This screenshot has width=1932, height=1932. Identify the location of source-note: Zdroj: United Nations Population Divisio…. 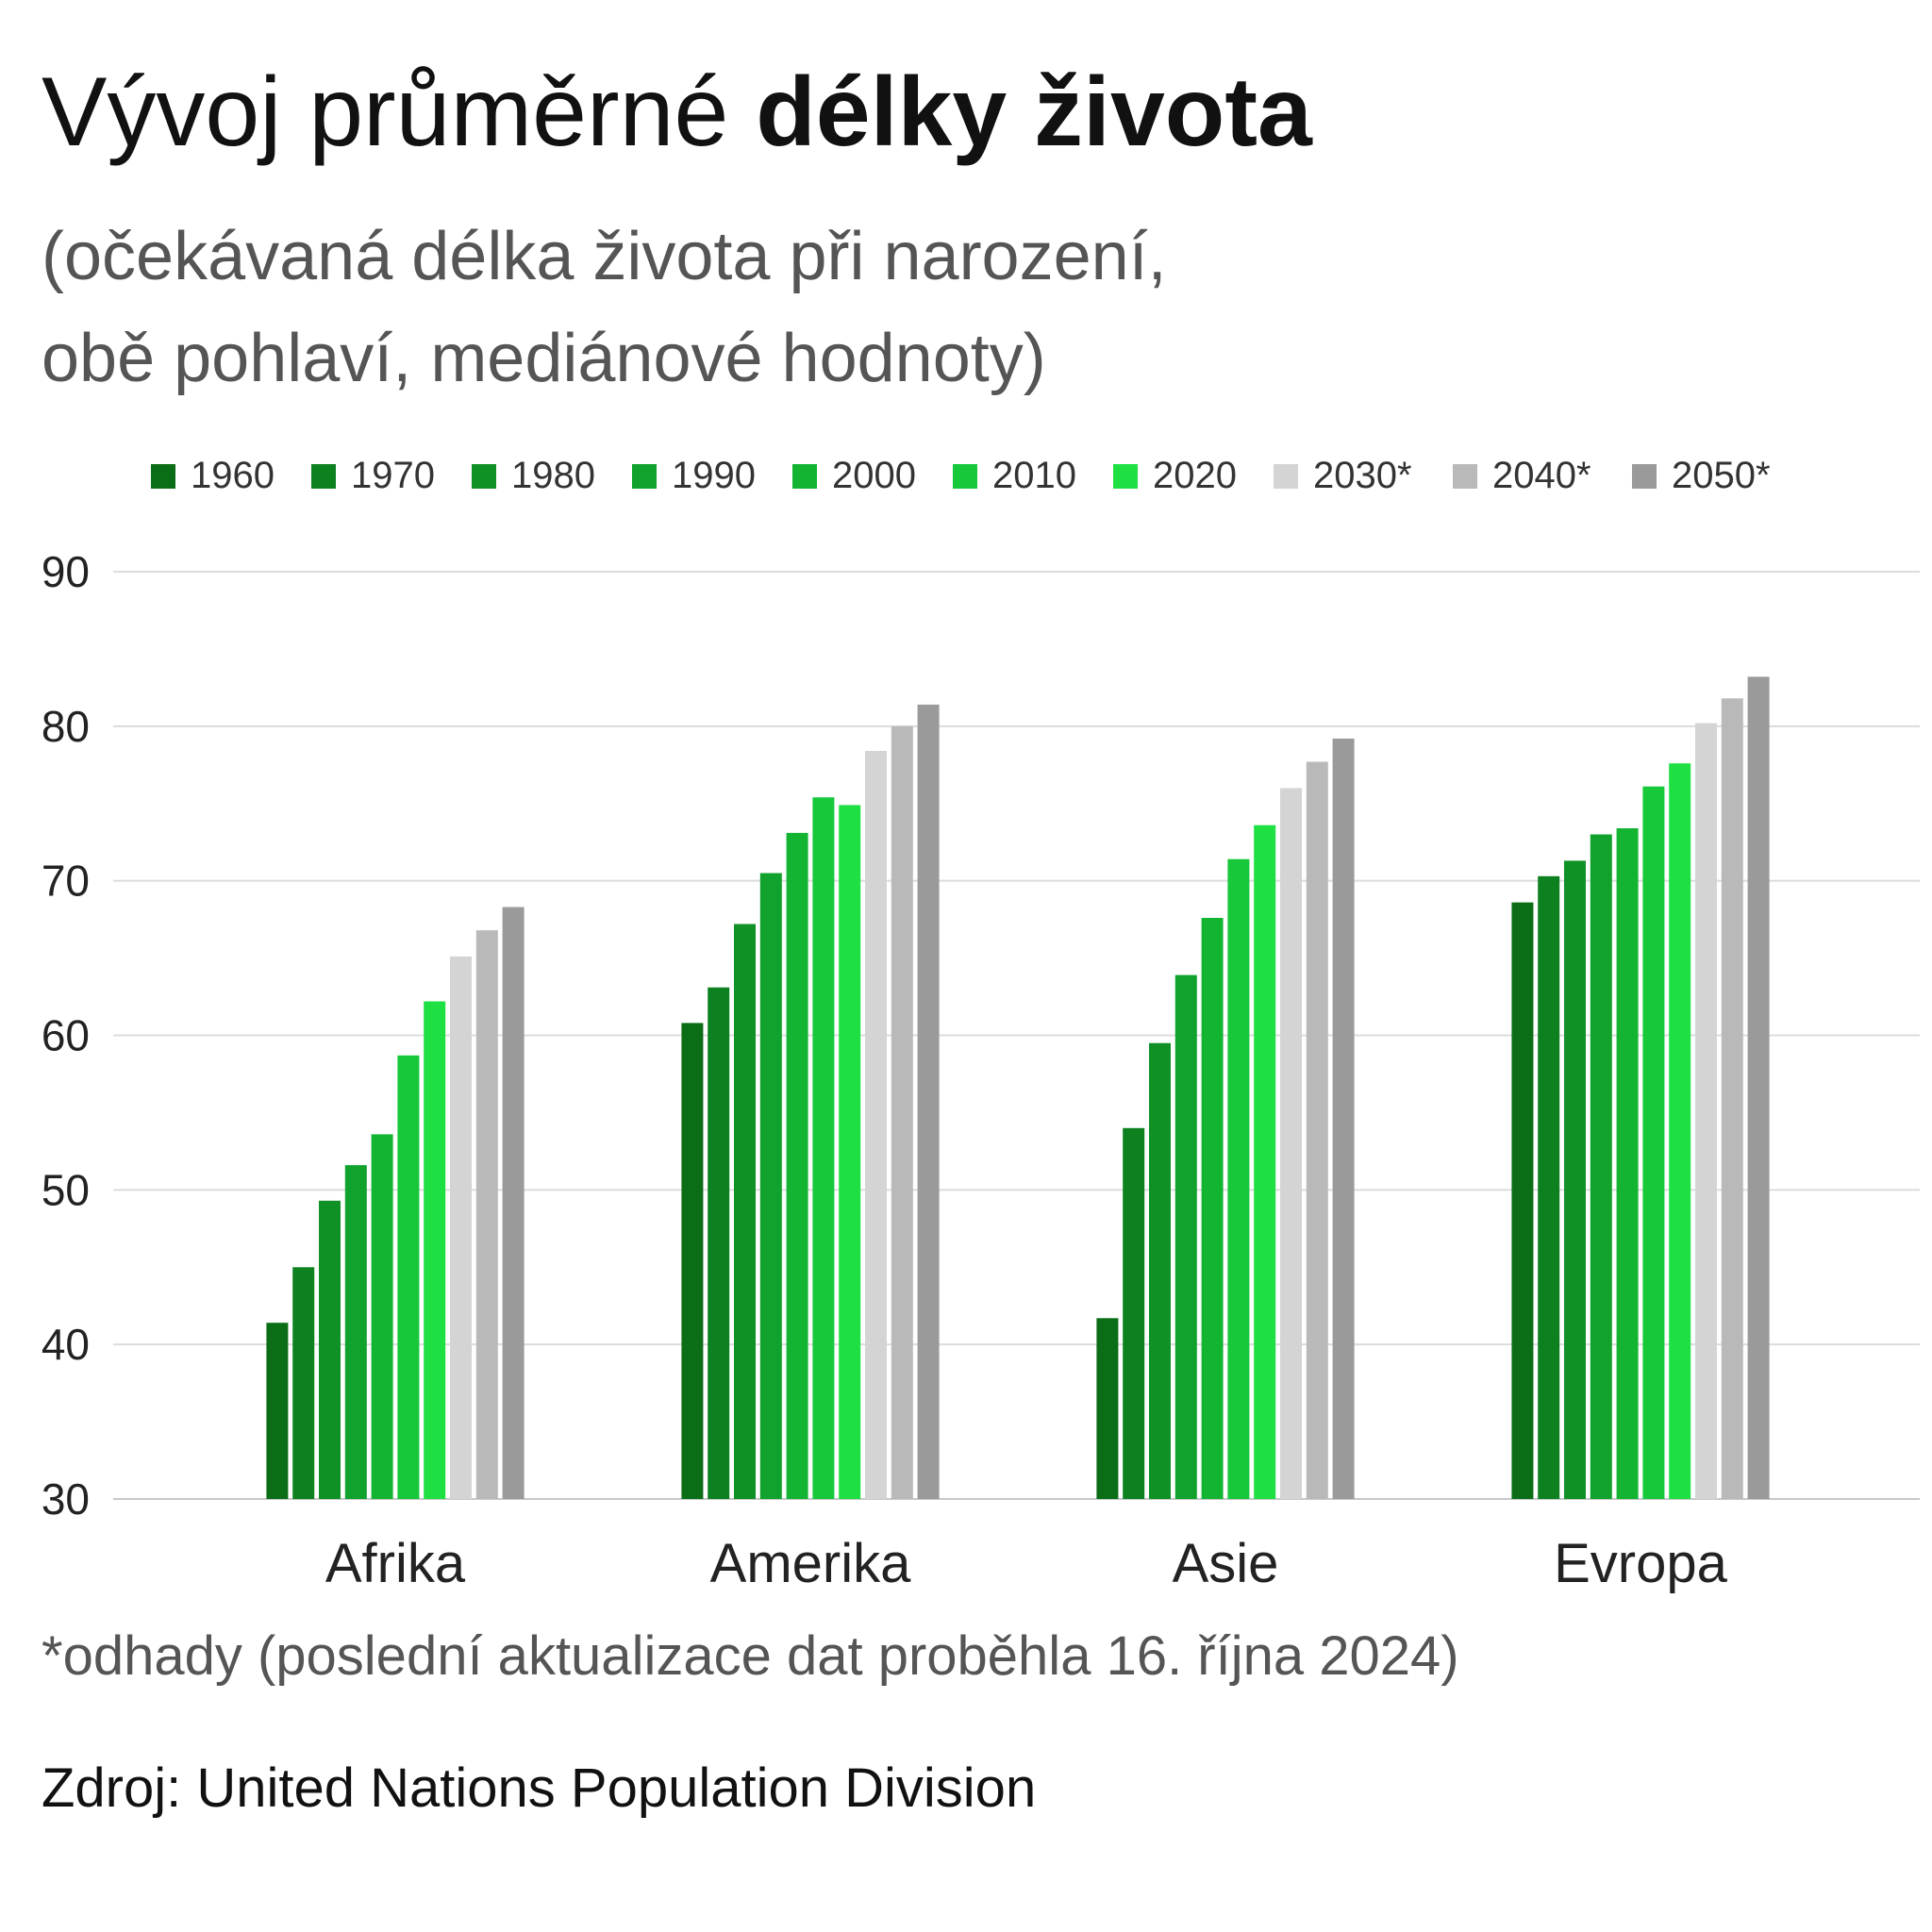
(539, 1788).